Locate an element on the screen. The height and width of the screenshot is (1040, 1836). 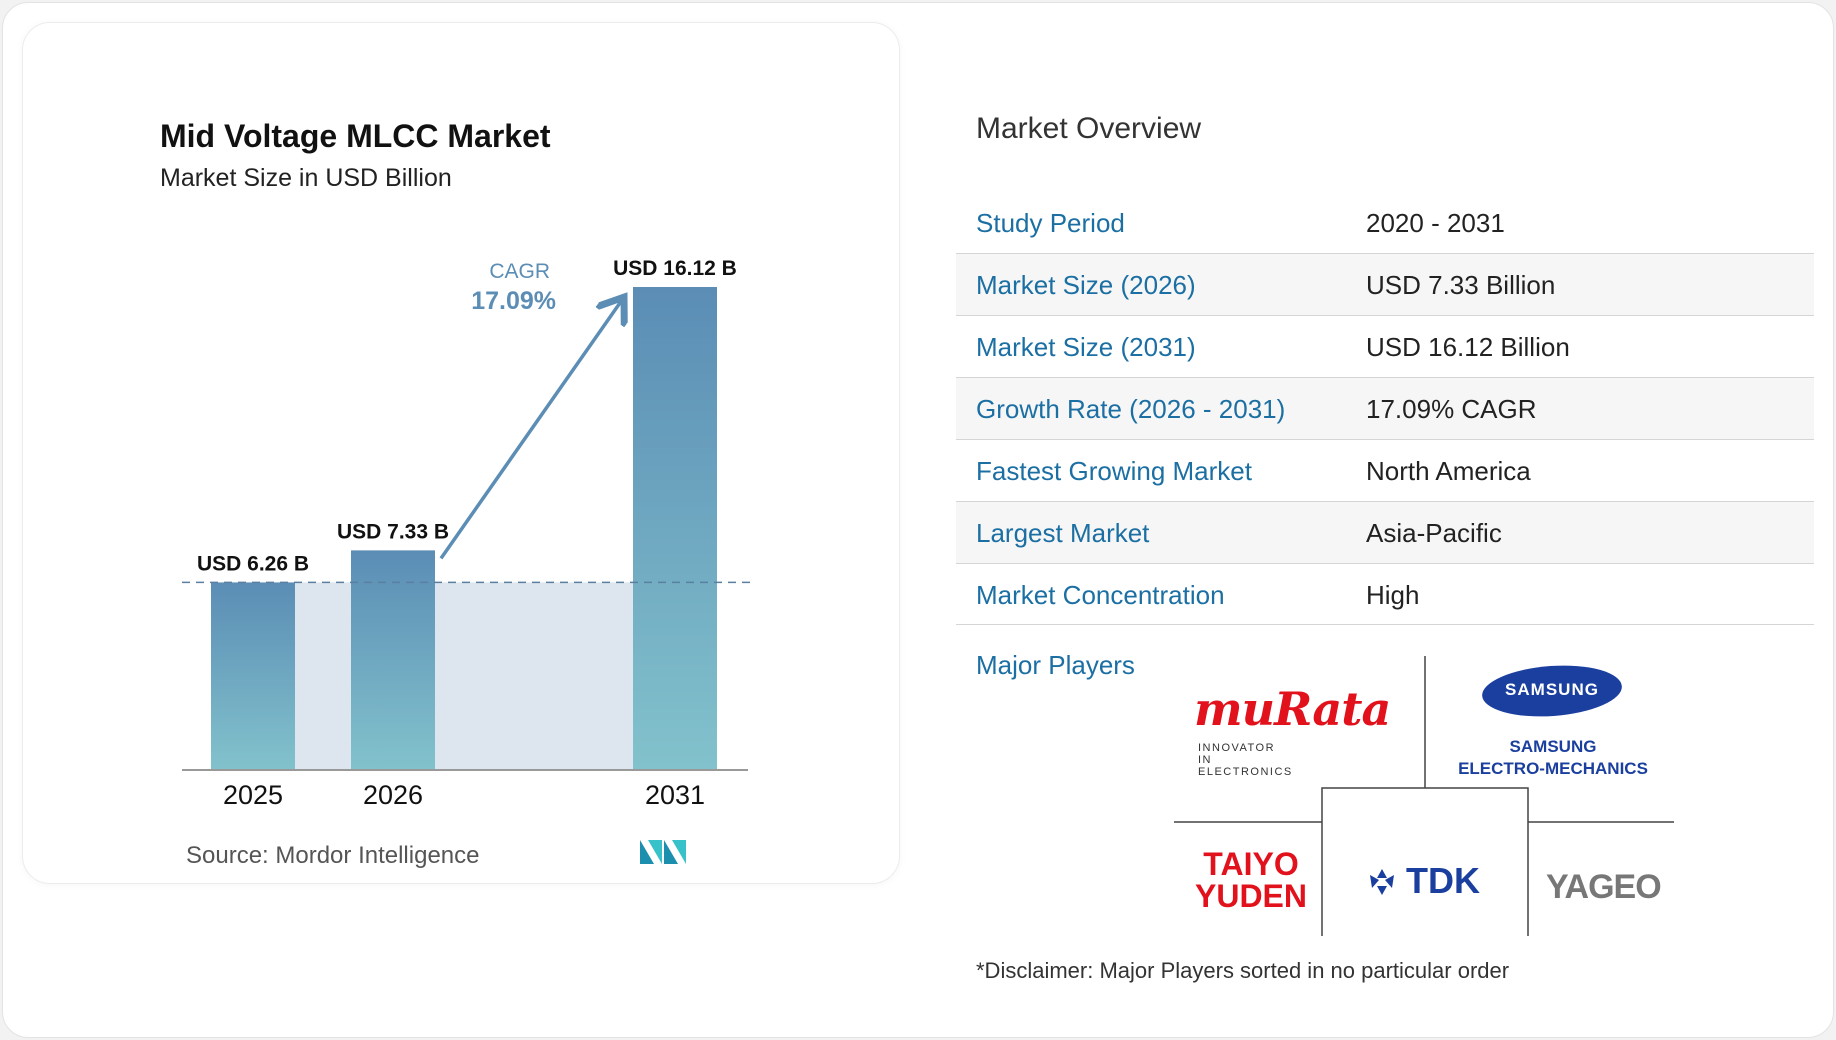
tdk-emblem-icon is located at coordinates (1382, 882).